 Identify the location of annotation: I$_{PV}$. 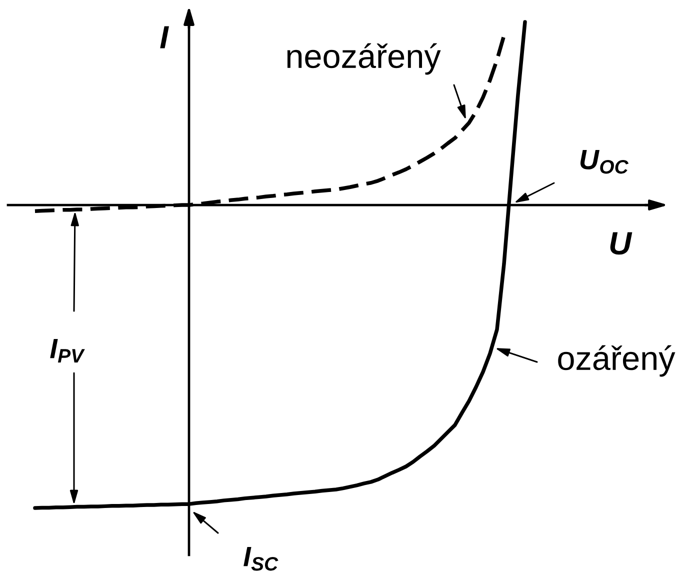
(67, 351).